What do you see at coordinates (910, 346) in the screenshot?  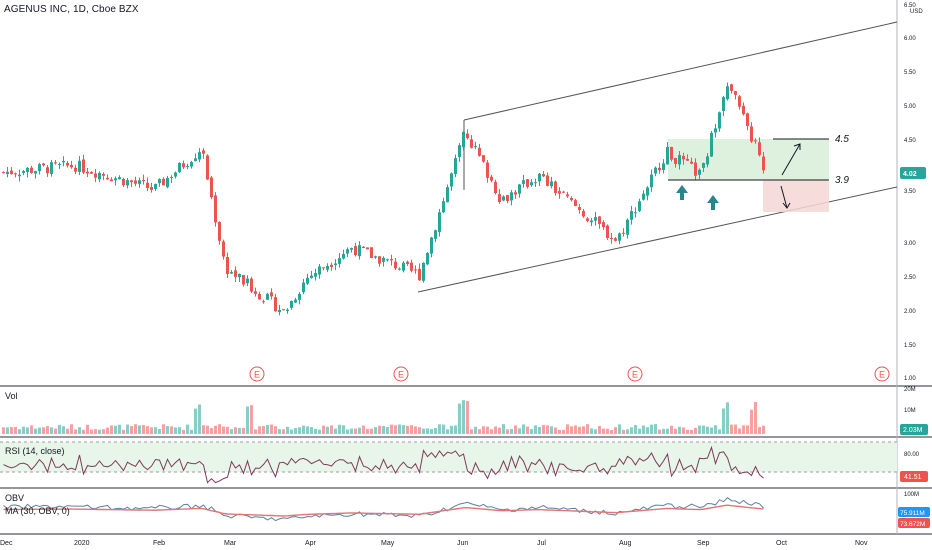 I see `price-tick: 1.50` at bounding box center [910, 346].